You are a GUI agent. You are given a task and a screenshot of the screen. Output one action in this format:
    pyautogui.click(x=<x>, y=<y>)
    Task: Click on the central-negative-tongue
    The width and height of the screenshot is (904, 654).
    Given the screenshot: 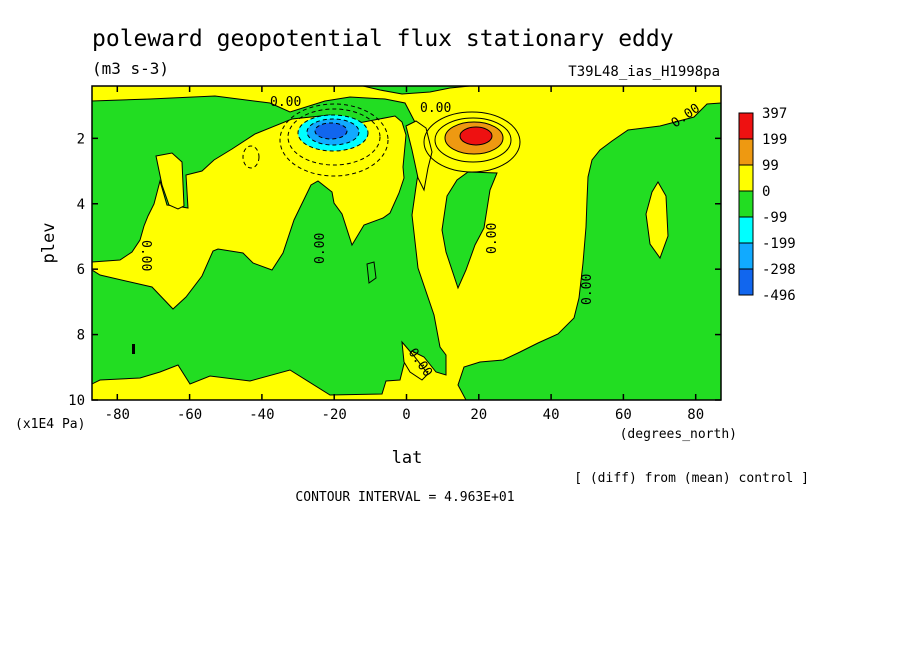 What is the action you would take?
    pyautogui.click(x=469, y=230)
    